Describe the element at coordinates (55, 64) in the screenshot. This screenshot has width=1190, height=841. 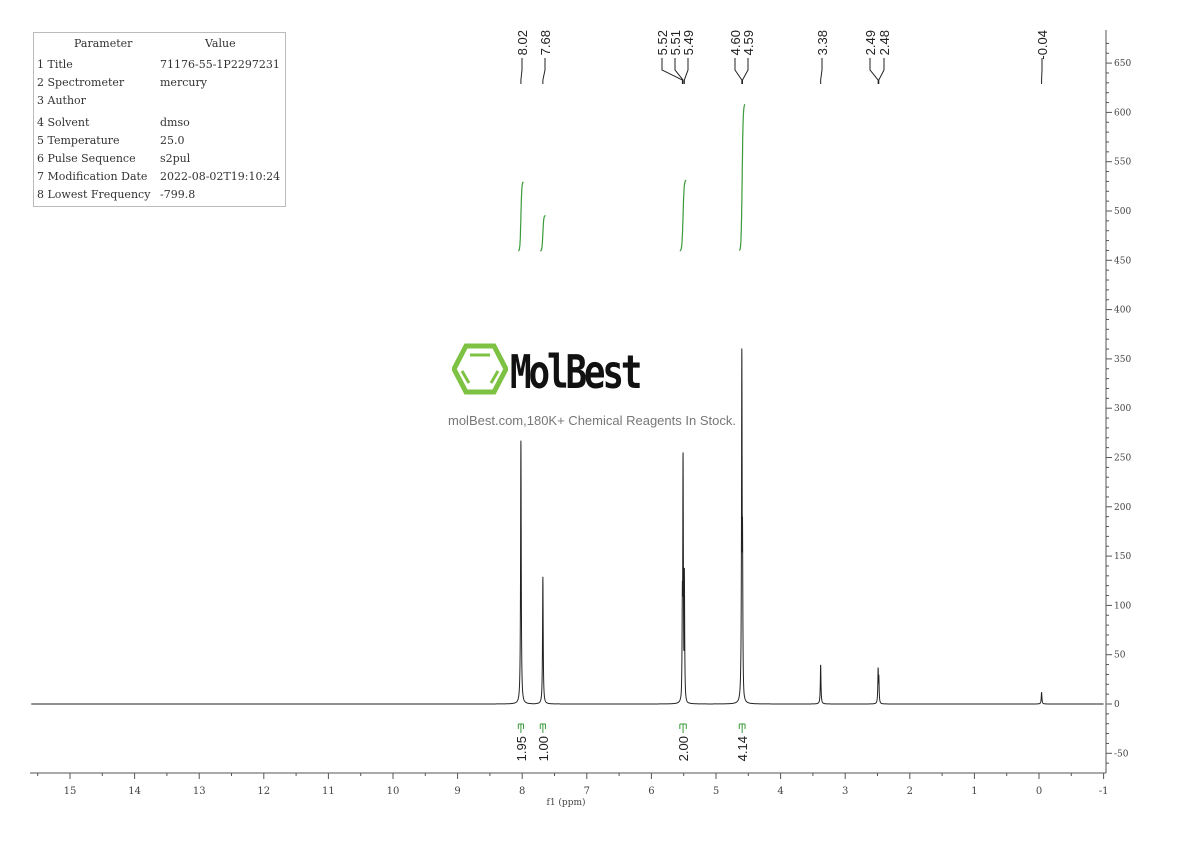
I see `parameter-key: 1 Title` at that location.